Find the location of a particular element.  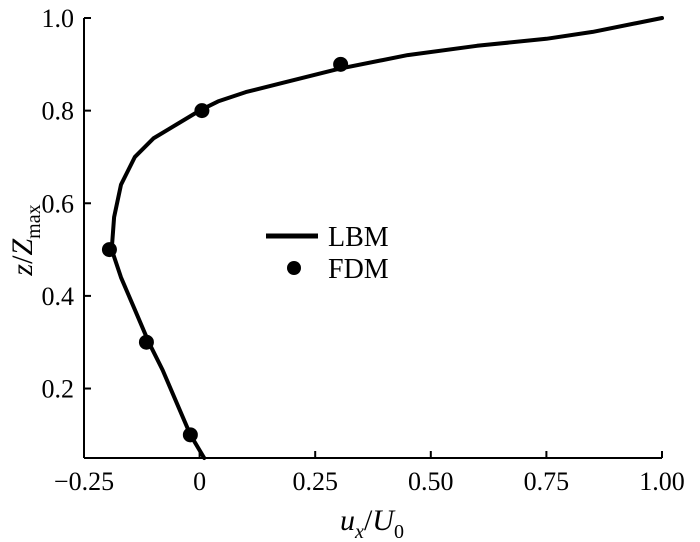

y-tick-label: 1.0 is located at coordinates (58, 18).